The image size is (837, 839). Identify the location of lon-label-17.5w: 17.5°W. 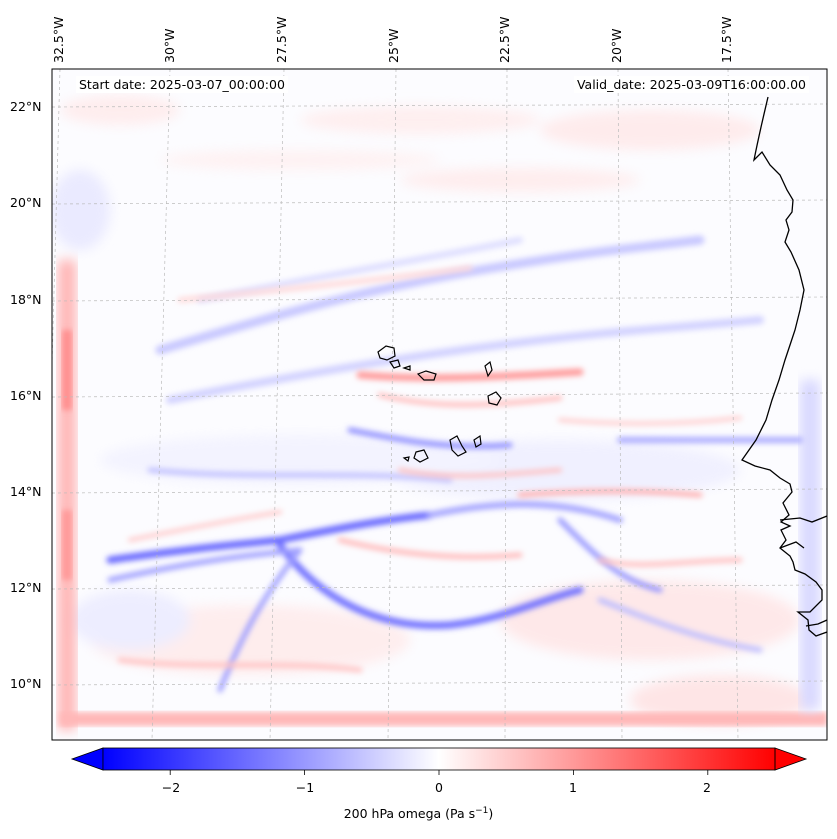
(726, 39).